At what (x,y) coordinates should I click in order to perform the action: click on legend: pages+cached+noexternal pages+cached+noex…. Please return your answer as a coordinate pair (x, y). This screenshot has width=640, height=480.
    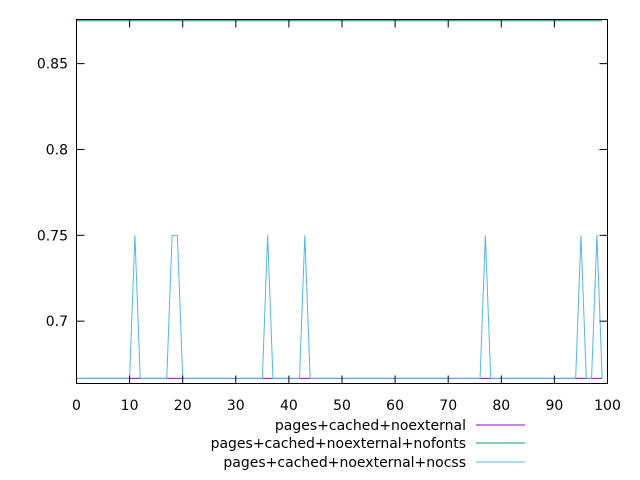
    Looking at the image, I should click on (368, 444).